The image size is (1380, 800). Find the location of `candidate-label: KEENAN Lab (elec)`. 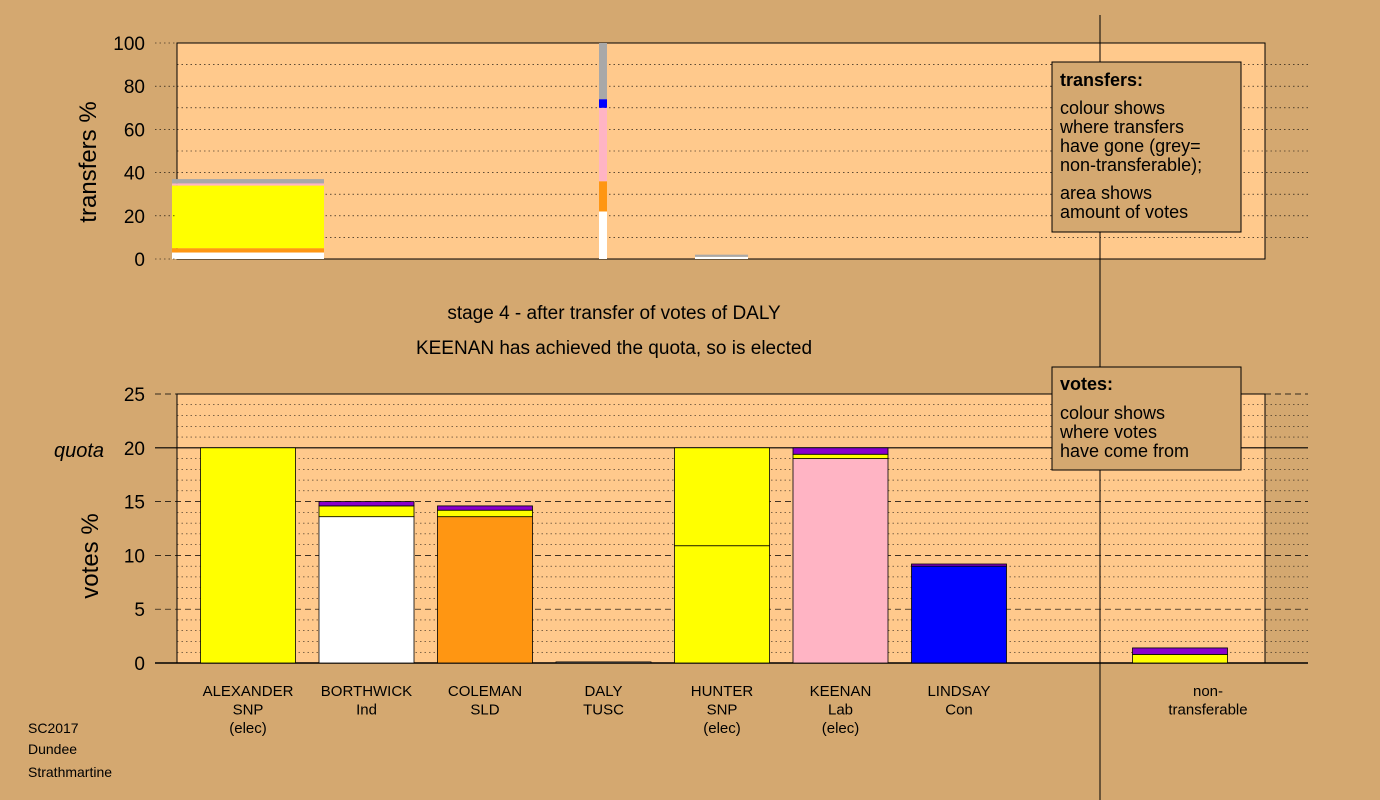

candidate-label: KEENAN Lab (elec) is located at coordinates (841, 710).